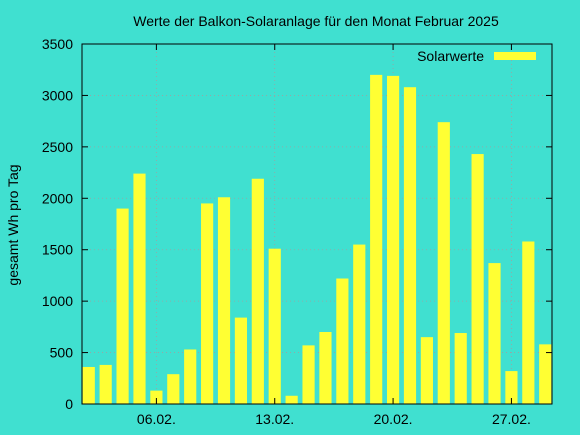  Describe the element at coordinates (274, 419) in the screenshot. I see `x-tick-label: 13.02.` at that location.